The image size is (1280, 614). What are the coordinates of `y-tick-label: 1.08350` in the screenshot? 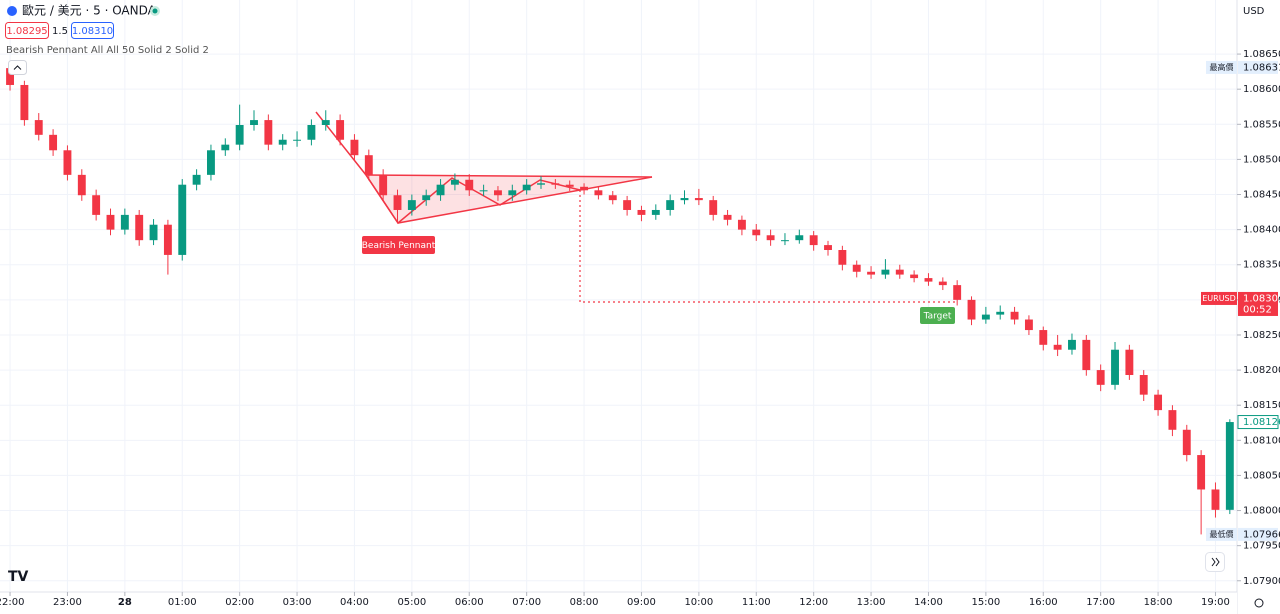 It's located at (1261, 265).